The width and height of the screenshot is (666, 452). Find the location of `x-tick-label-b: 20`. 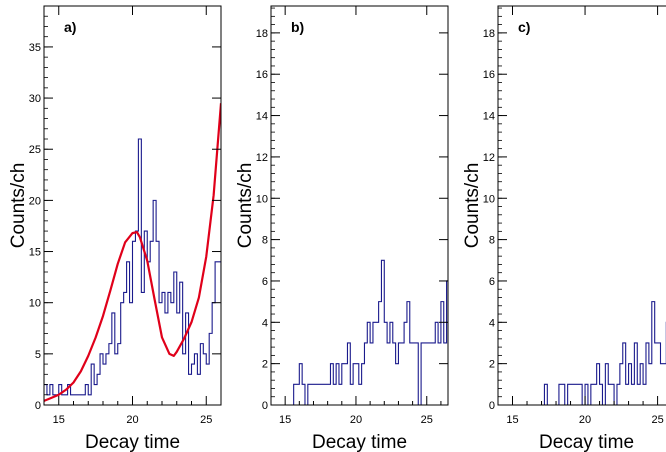

x-tick-label-b: 20 is located at coordinates (356, 420).